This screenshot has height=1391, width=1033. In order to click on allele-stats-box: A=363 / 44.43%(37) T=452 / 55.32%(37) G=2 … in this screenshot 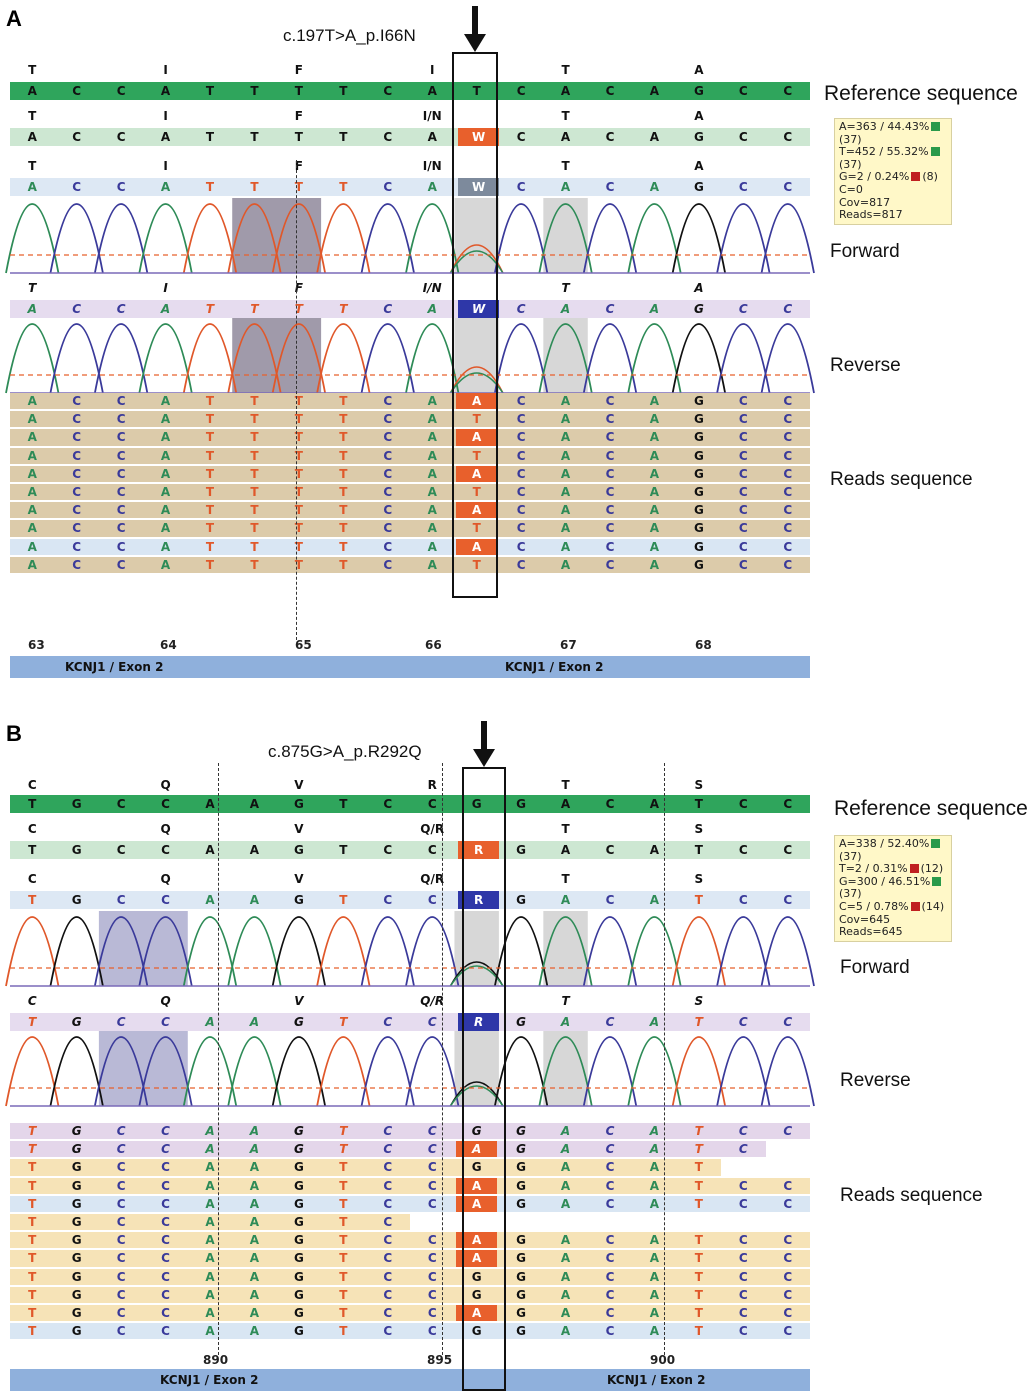, I will do `click(893, 171)`.